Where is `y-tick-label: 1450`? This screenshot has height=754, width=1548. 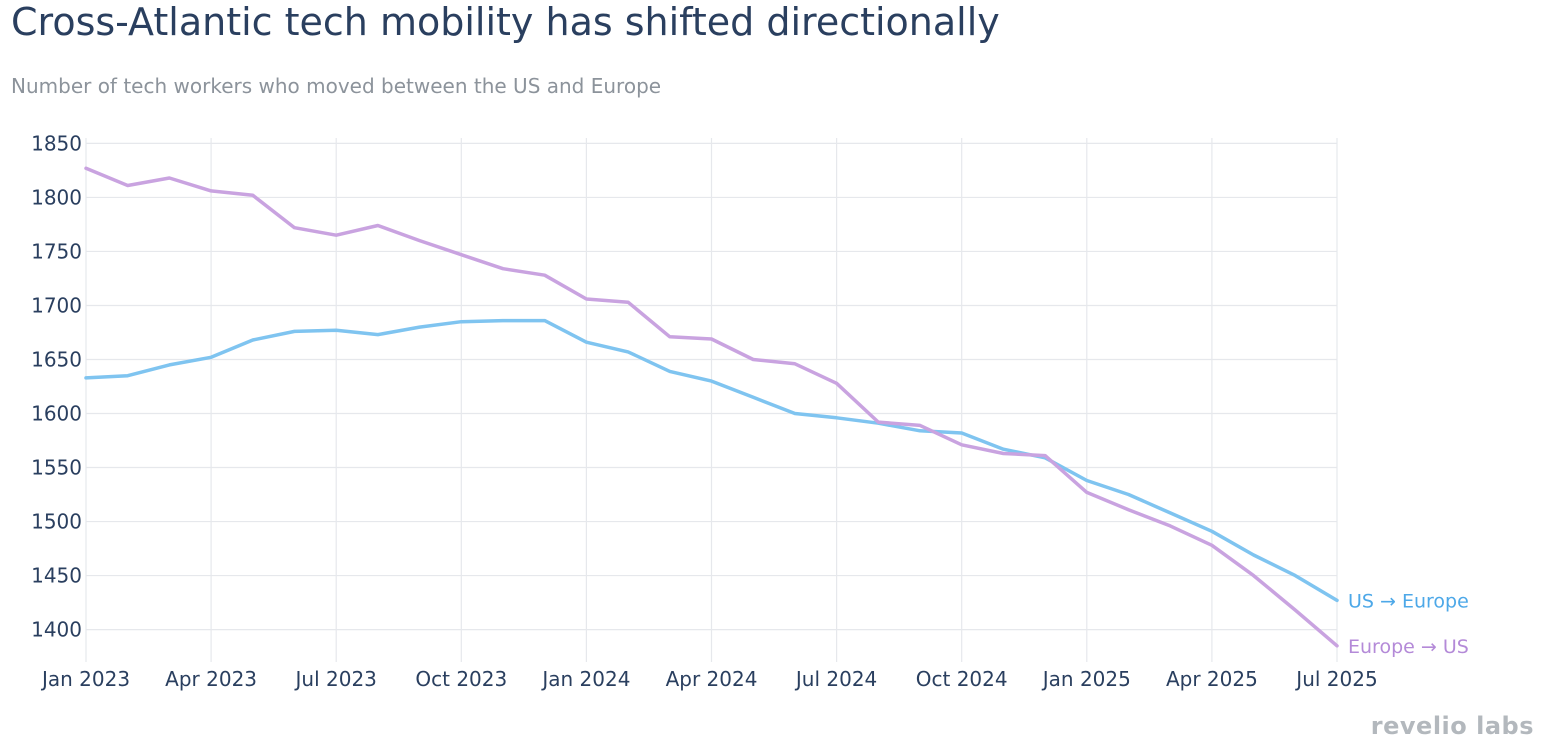
y-tick-label: 1450 is located at coordinates (56, 576).